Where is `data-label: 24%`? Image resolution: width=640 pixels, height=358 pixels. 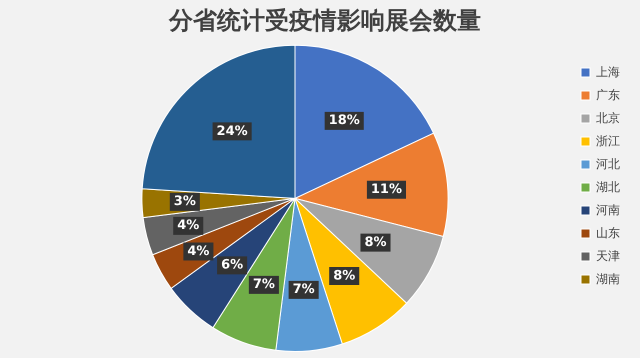 data-label: 24% is located at coordinates (232, 131).